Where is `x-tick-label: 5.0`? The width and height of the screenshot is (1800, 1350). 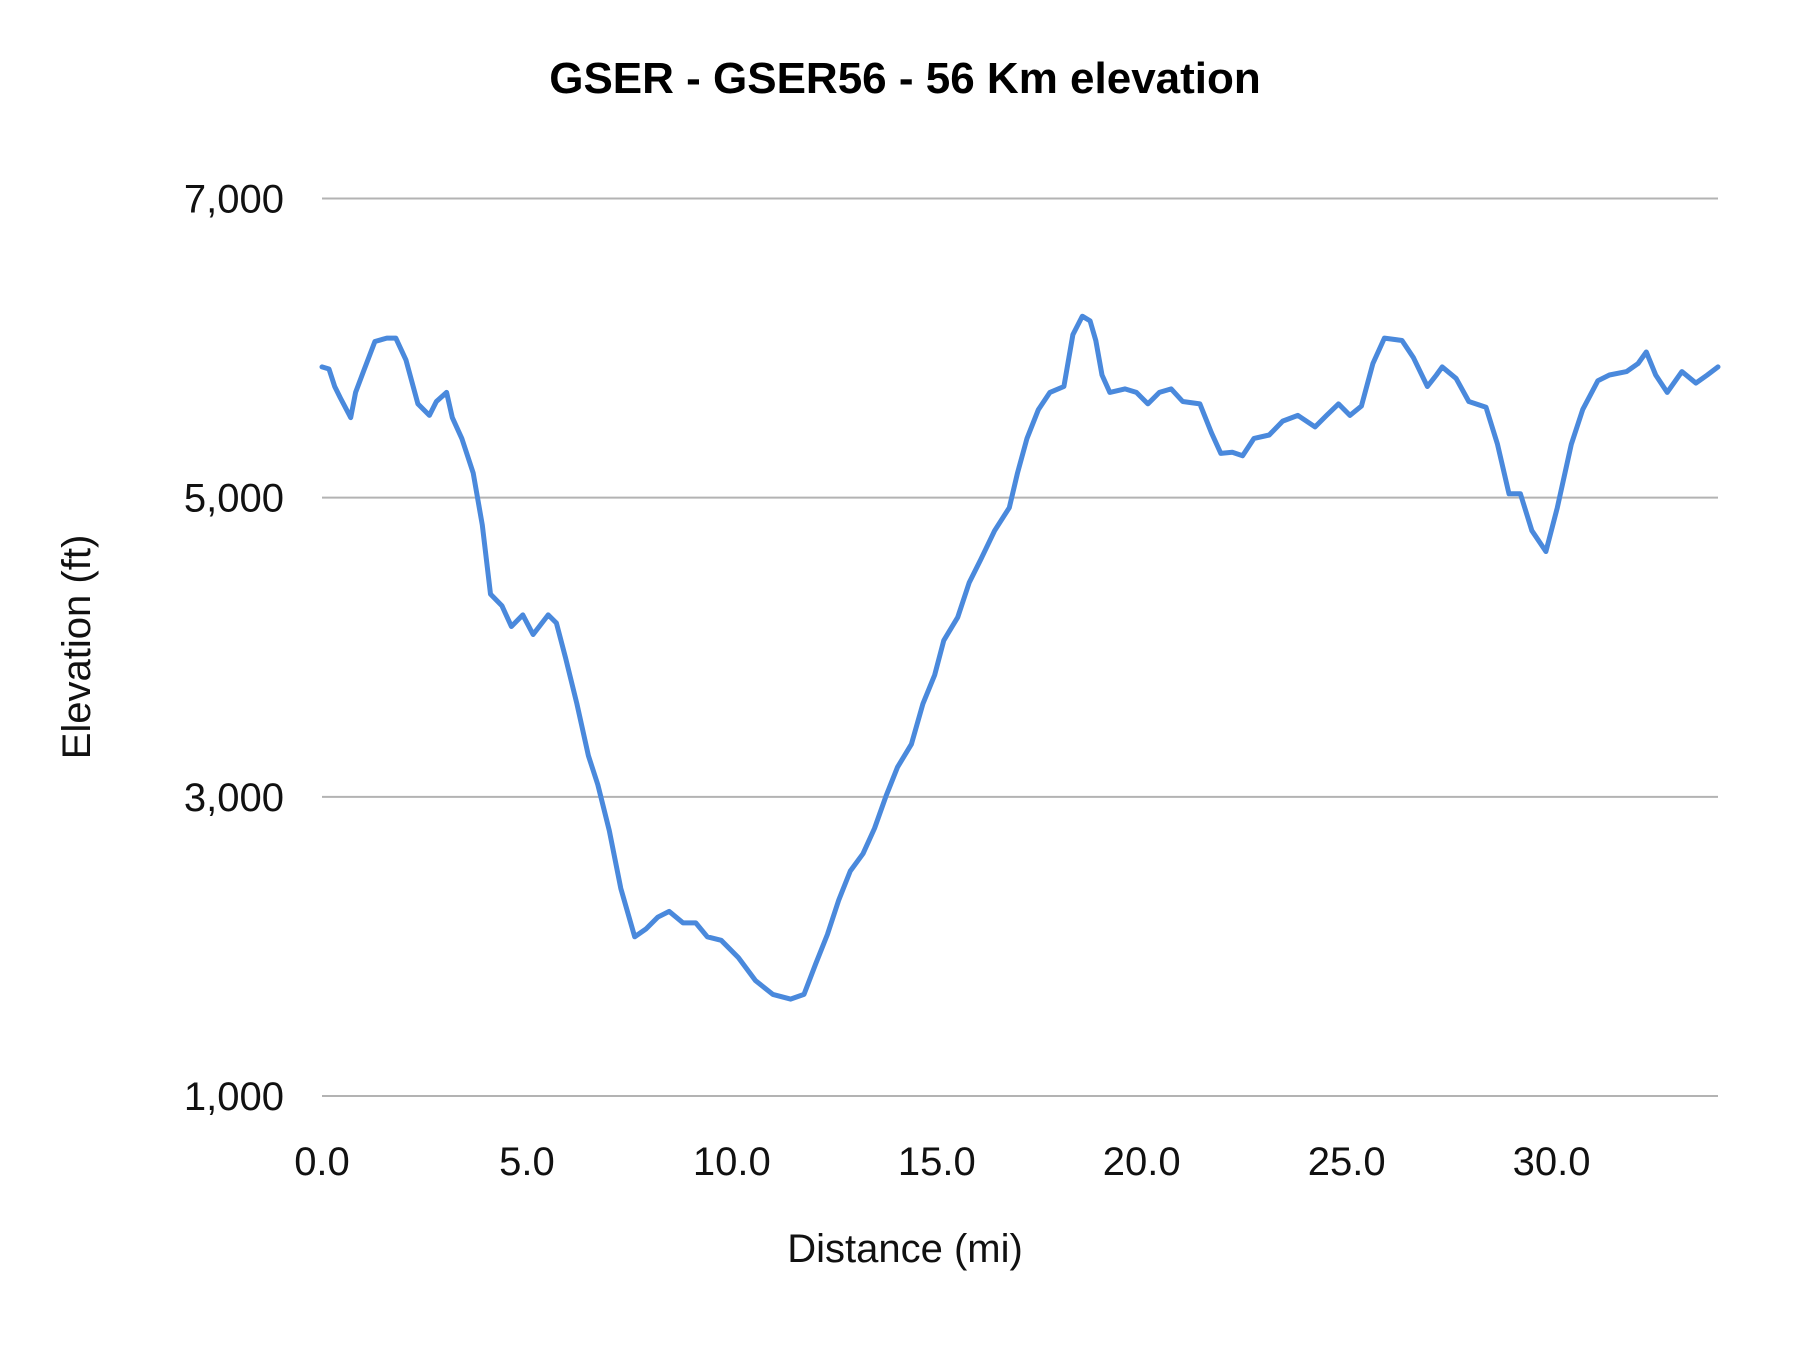 x-tick-label: 5.0 is located at coordinates (527, 1162).